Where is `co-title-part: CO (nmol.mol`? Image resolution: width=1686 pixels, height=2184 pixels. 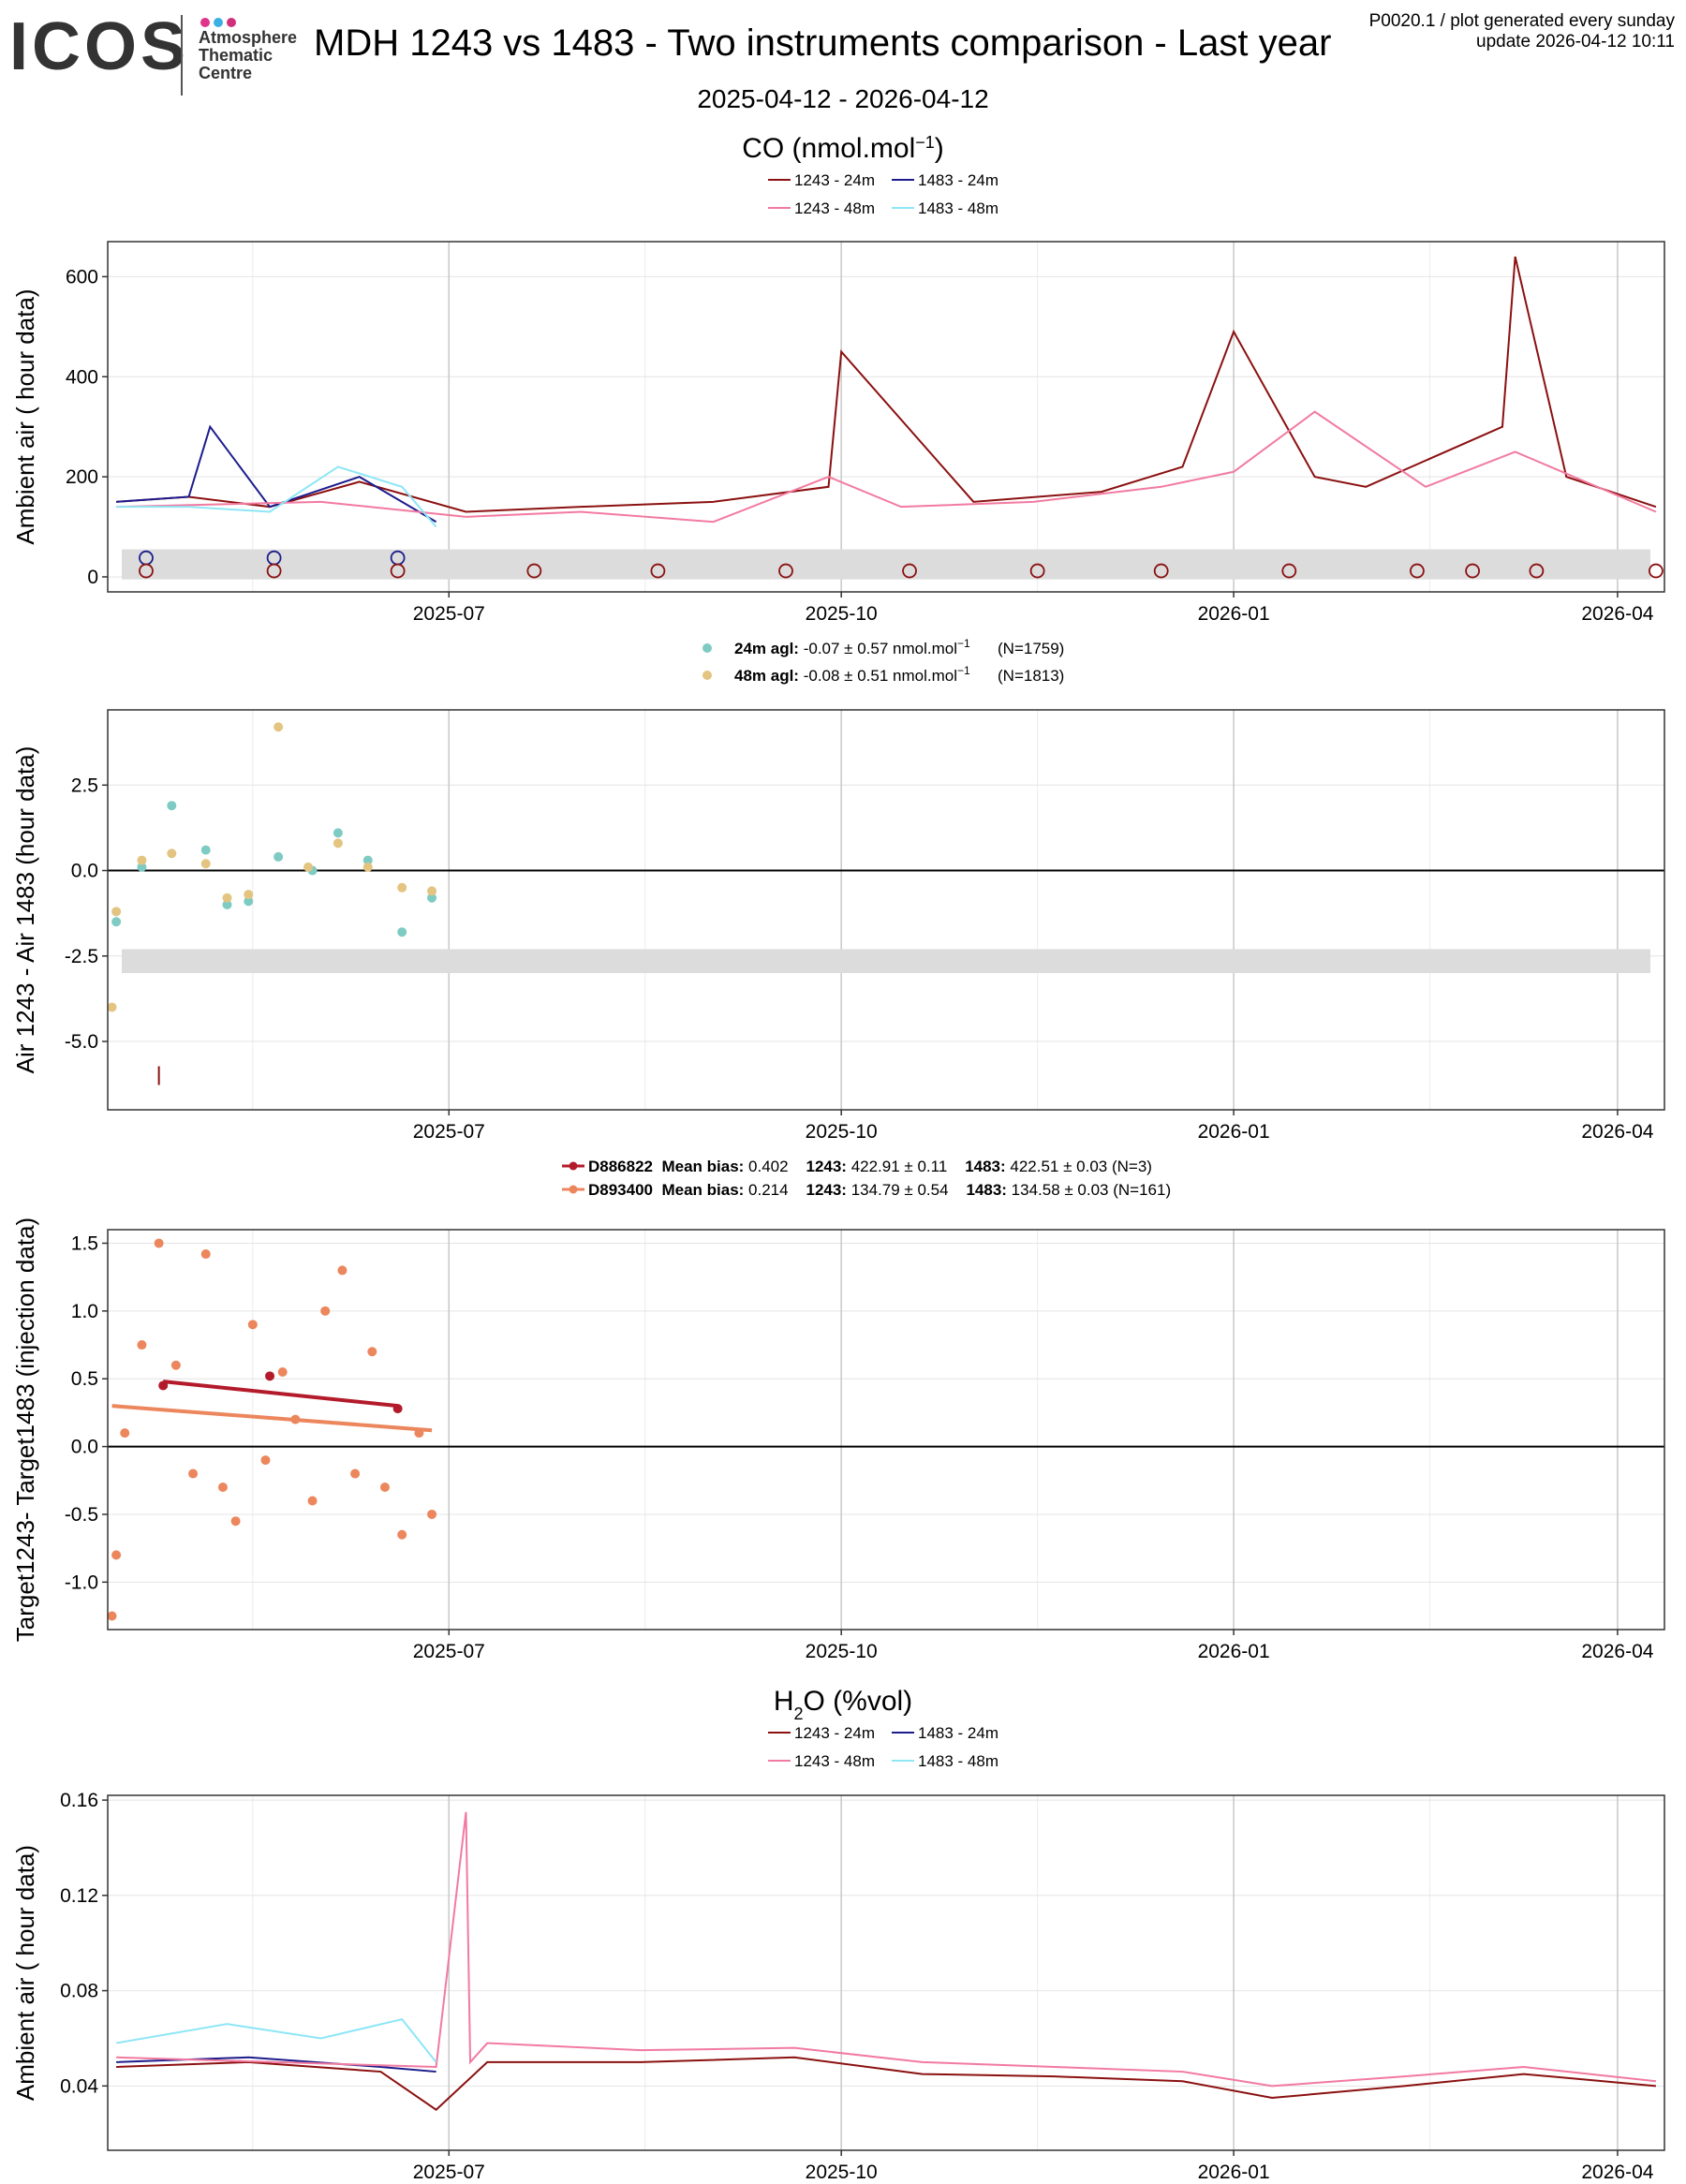 co-title-part: CO (nmol.mol is located at coordinates (828, 148).